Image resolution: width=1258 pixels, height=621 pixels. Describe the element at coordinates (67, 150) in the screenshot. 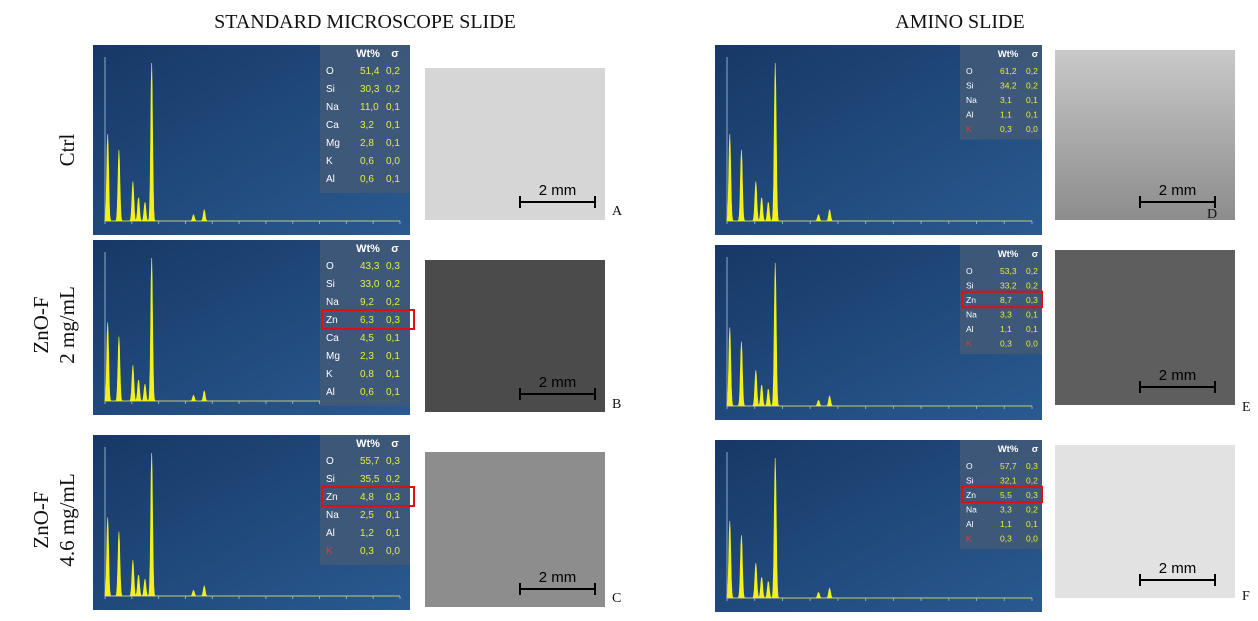

I see `row-label: Ctrl` at that location.